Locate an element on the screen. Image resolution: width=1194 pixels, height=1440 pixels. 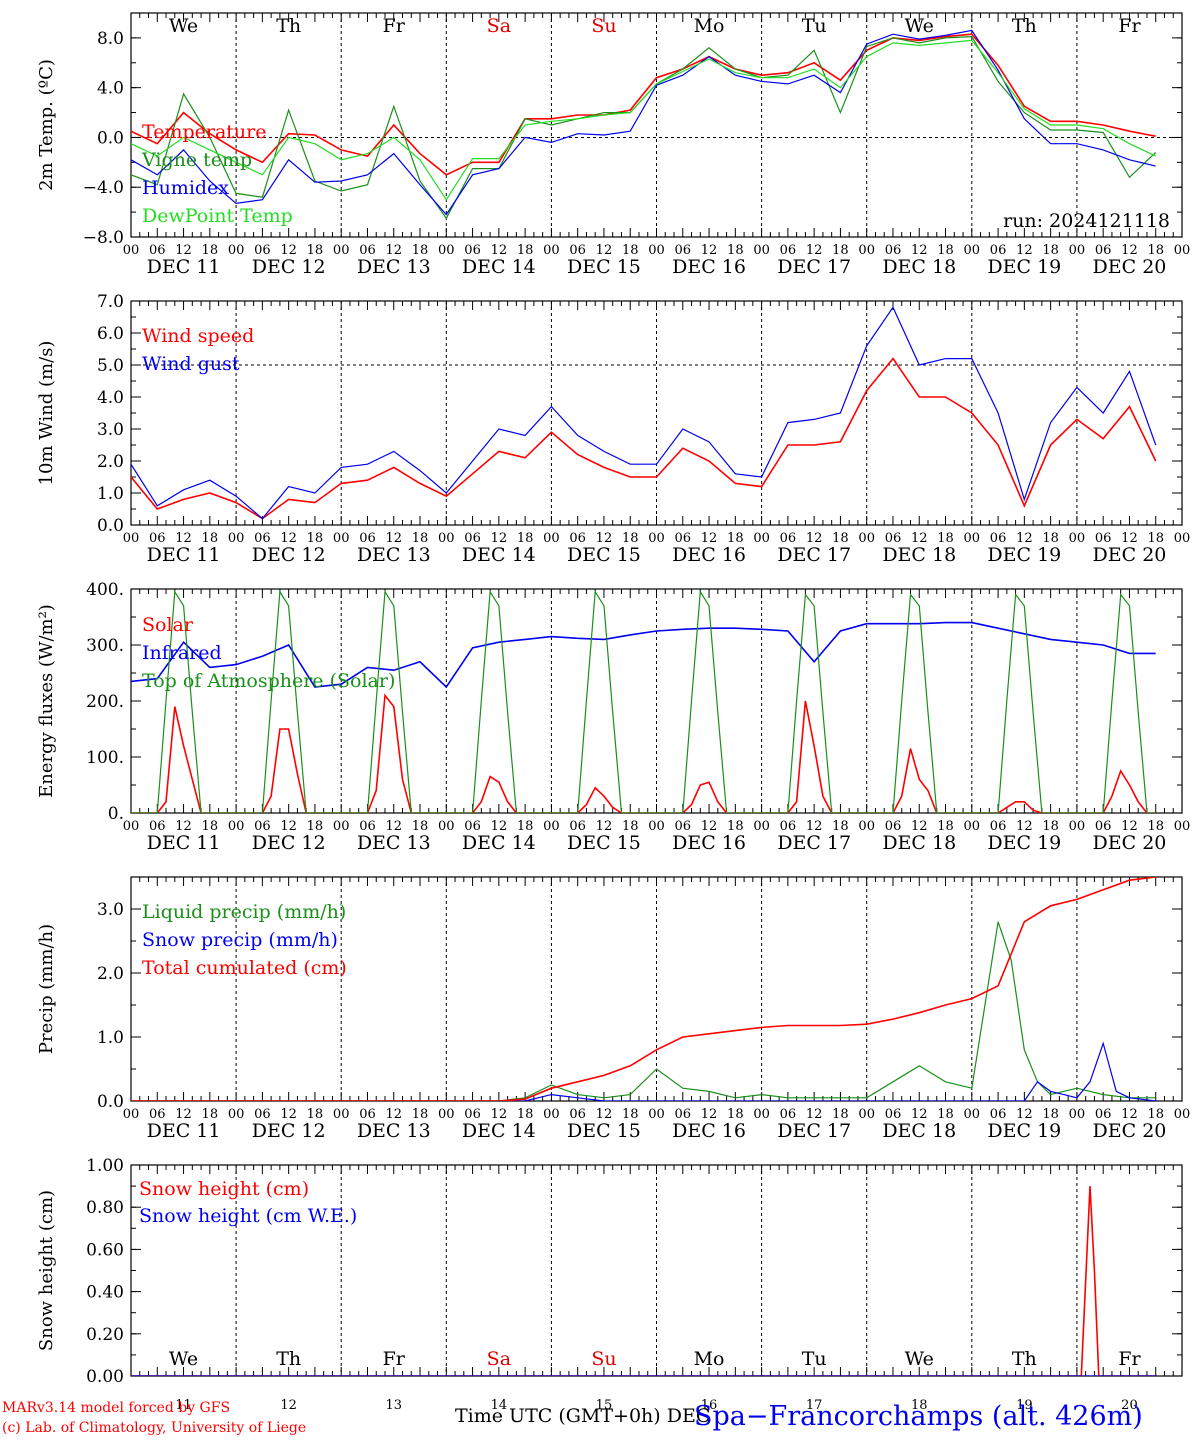
y-axis-label: 10m Wind (m/s) is located at coordinates (46, 413).